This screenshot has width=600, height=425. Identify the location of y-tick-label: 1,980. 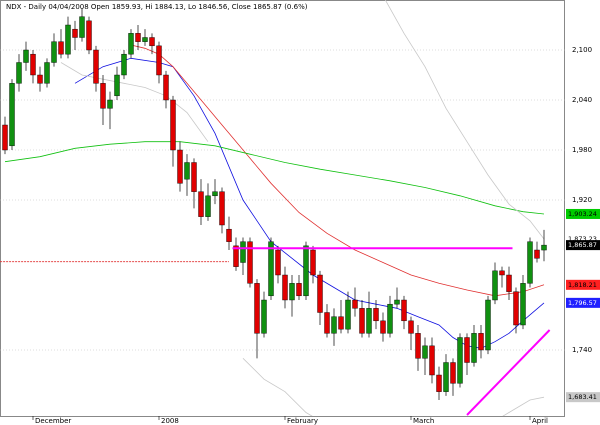
(582, 150).